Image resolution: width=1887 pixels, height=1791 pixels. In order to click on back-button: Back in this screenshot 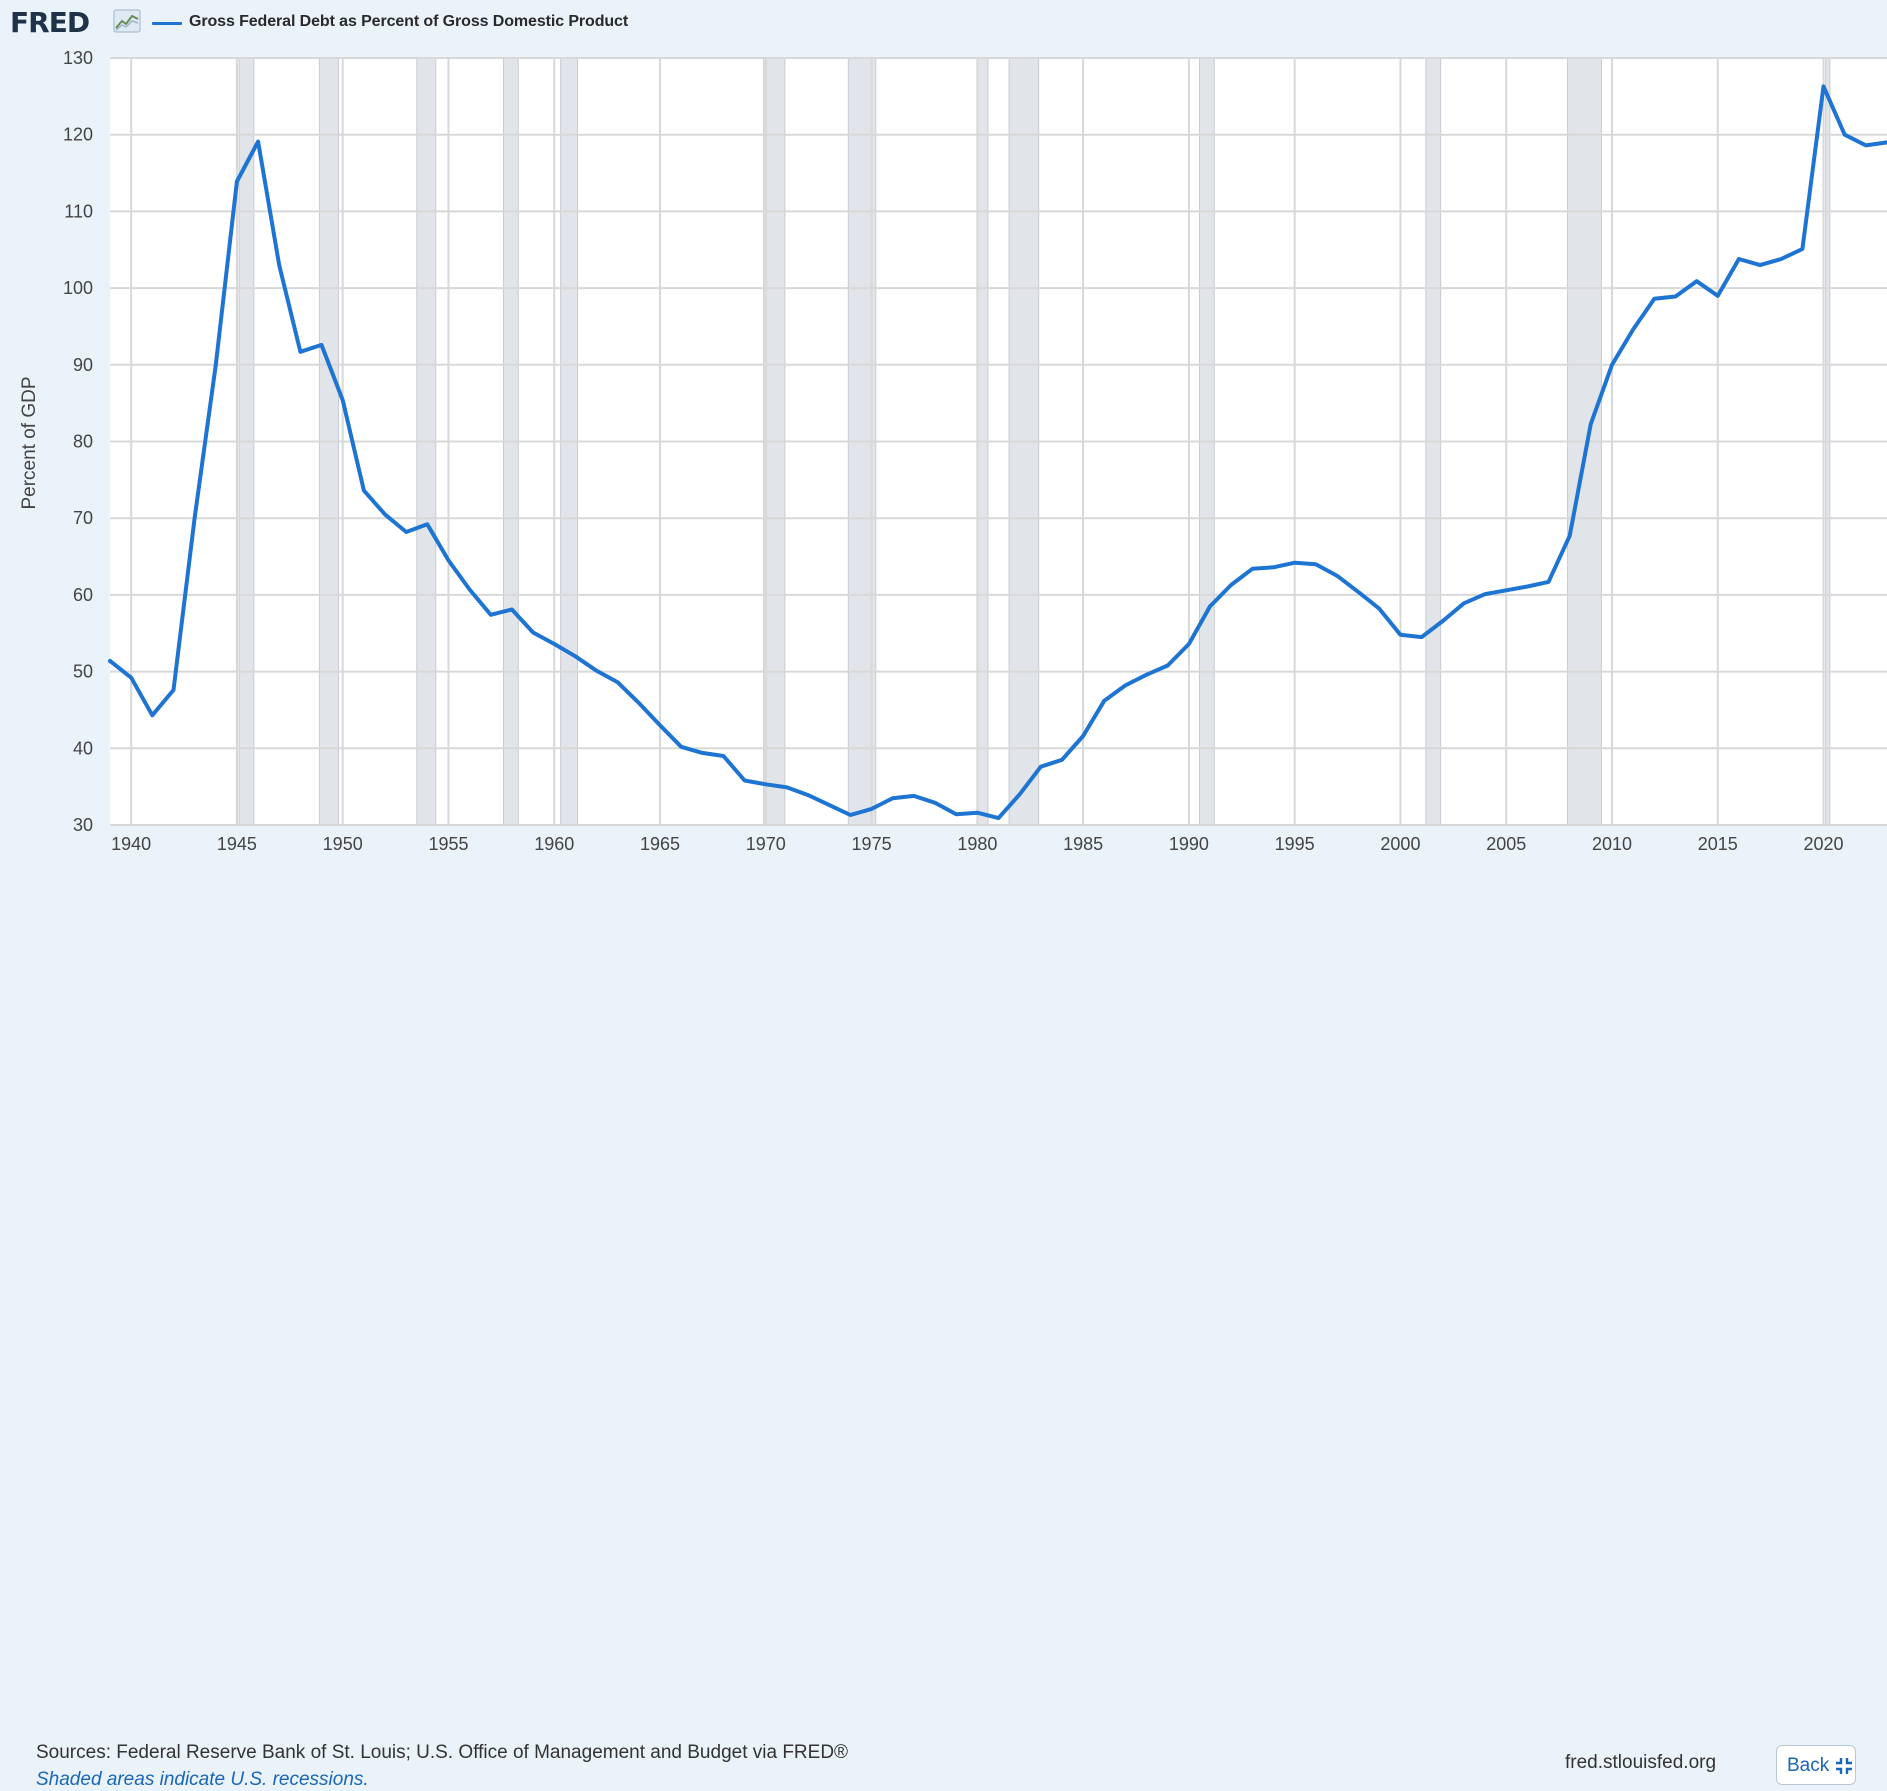, I will do `click(1816, 1765)`.